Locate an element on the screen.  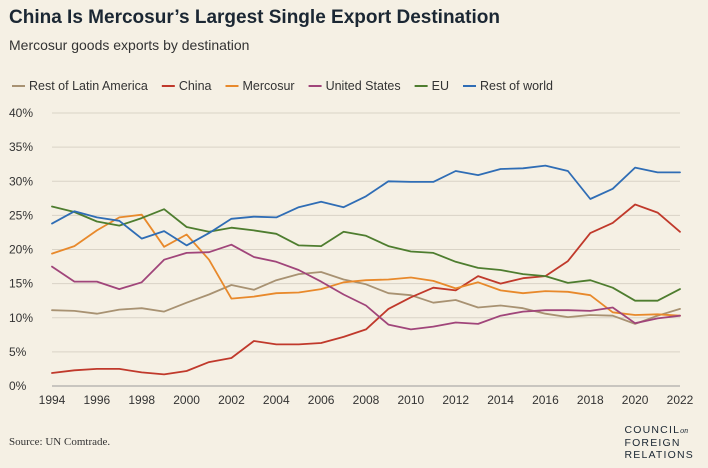
logo-line3: RELATIONS is located at coordinates (659, 455).